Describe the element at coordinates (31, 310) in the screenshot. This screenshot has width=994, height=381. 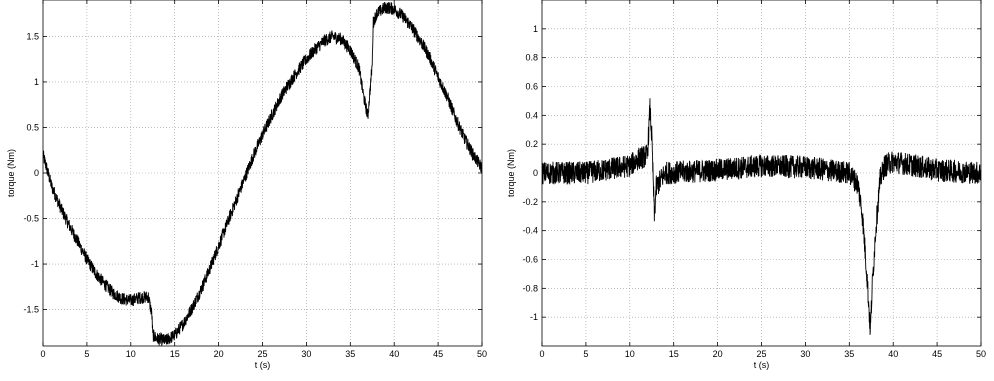
I see `y-tick-label: -1.5` at that location.